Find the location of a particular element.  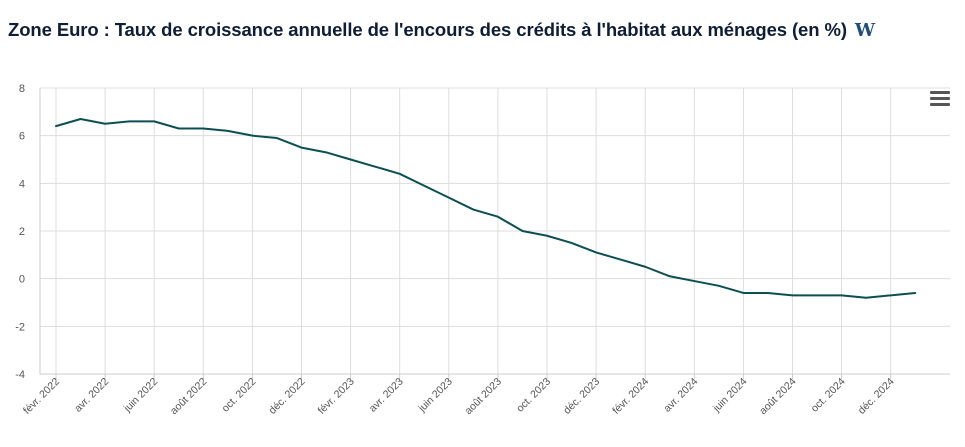

legend-area is located at coordinates (482, 444).